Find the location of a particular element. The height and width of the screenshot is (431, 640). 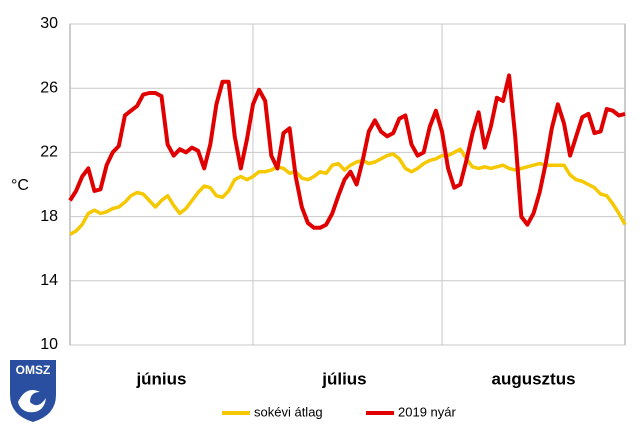

logo: OMSZ is located at coordinates (33, 391).